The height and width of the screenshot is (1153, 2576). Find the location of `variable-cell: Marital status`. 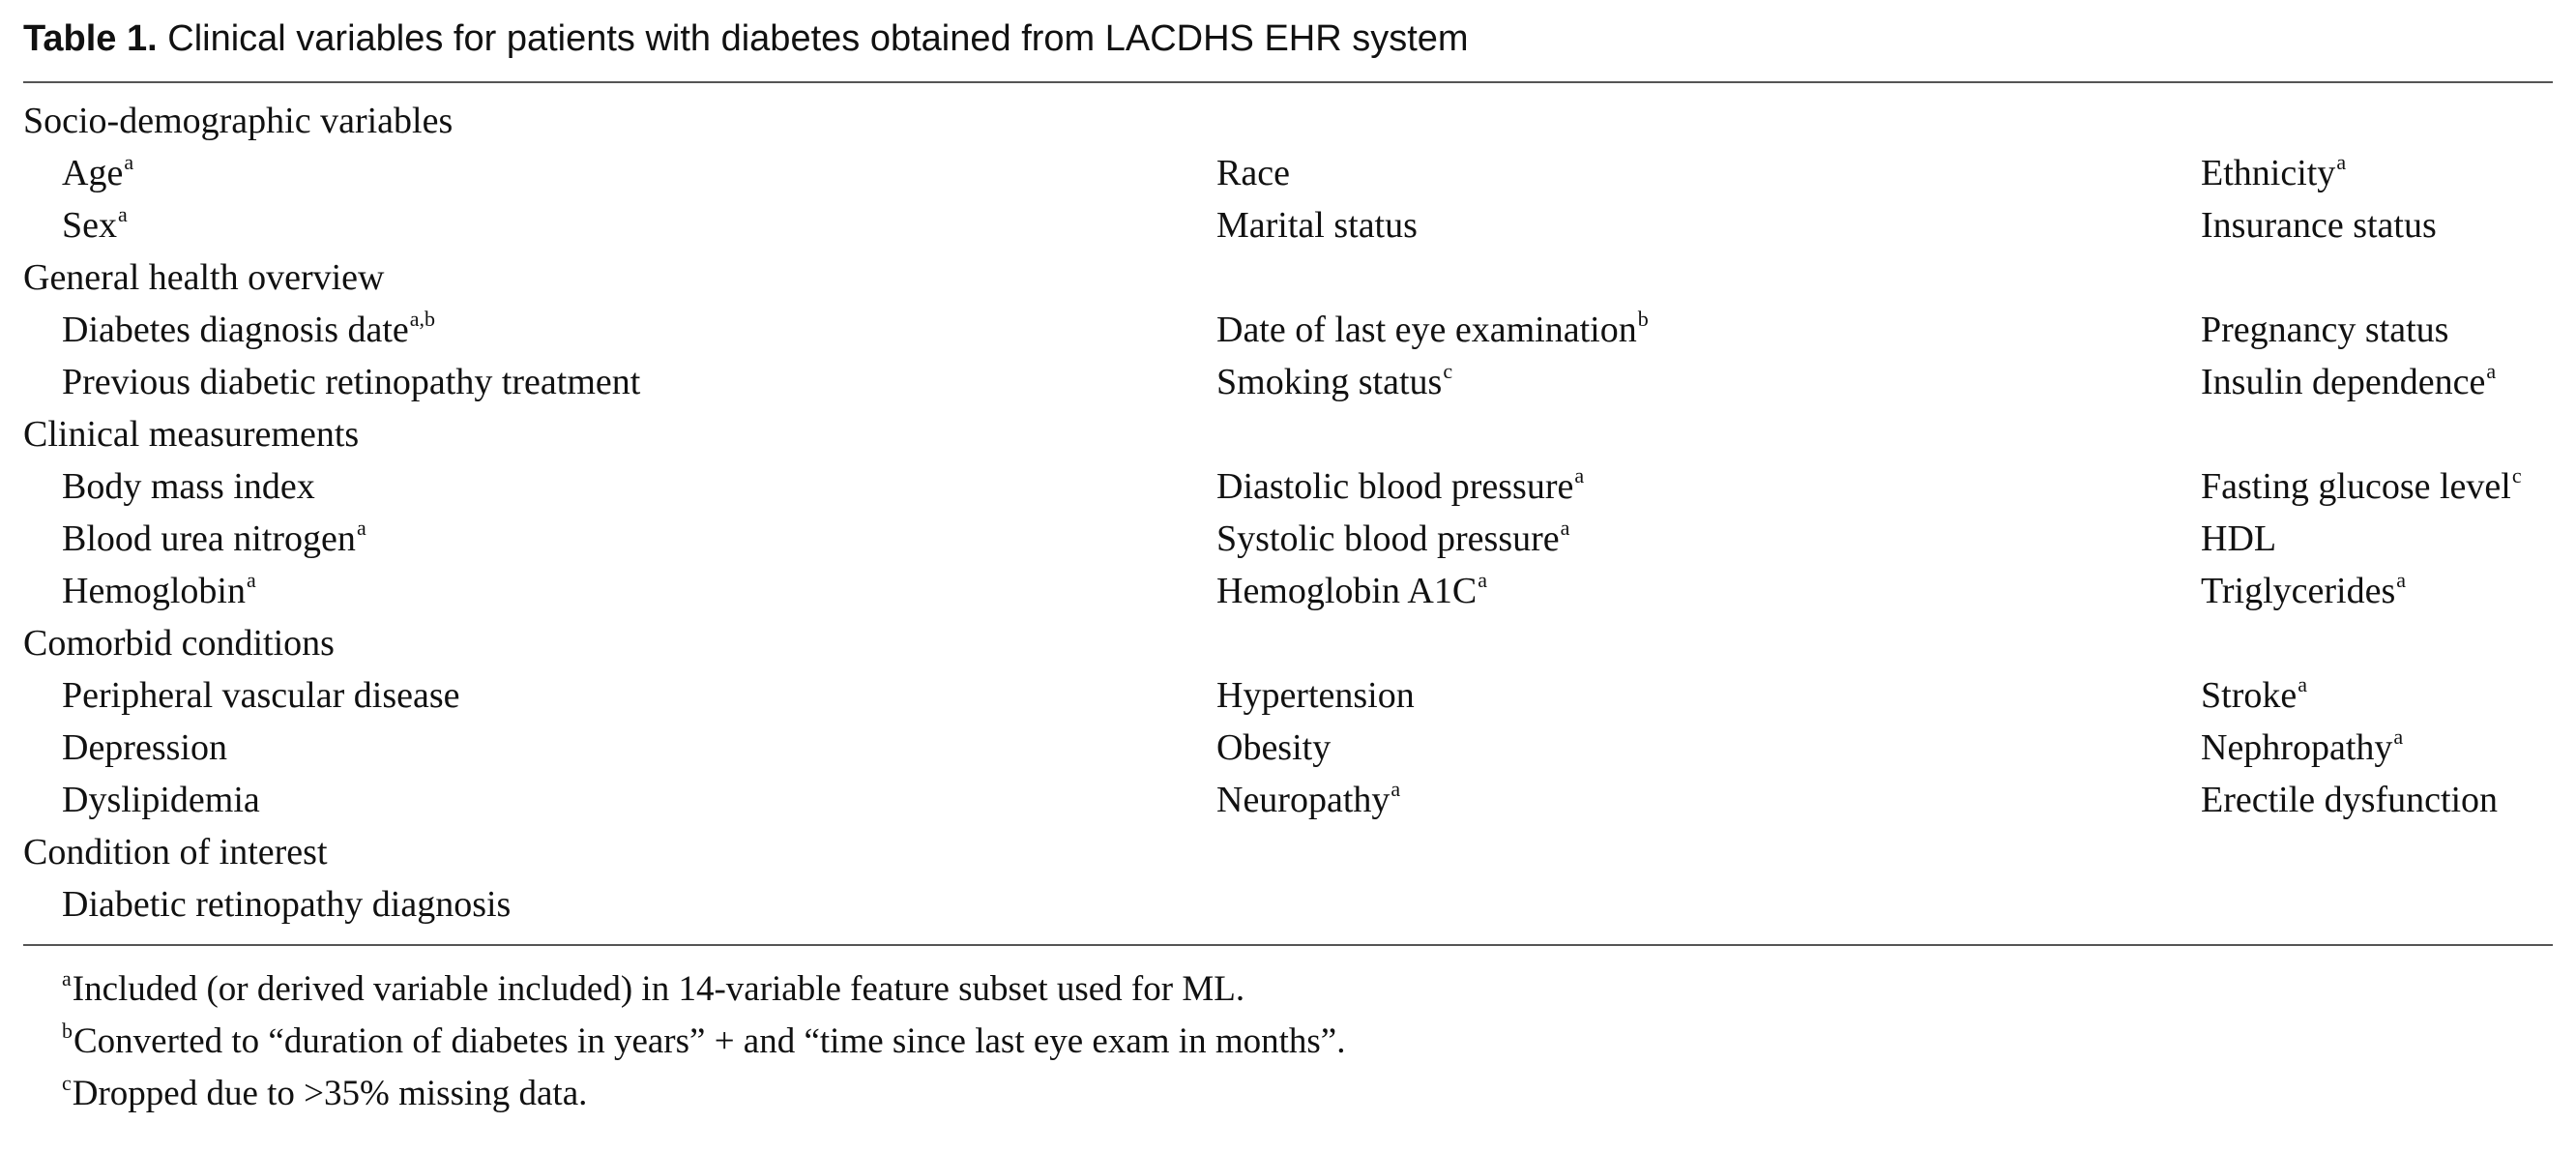

variable-cell: Marital status is located at coordinates (1708, 225).